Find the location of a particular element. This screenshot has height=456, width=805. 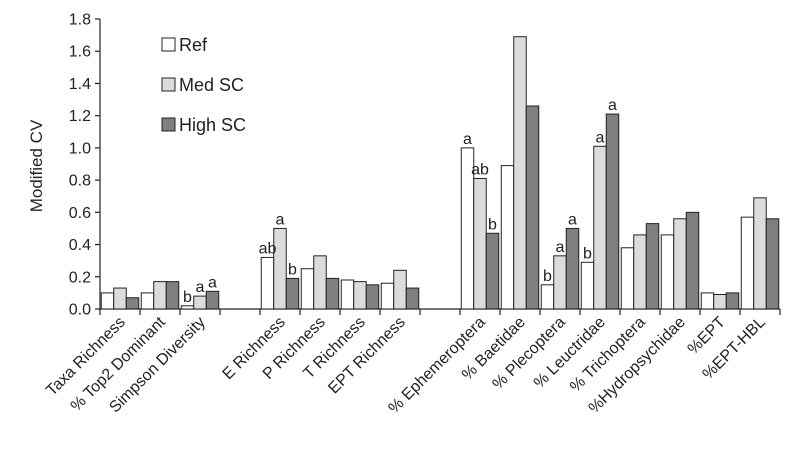

y-tick-label: 1.0 is located at coordinates (80, 148).